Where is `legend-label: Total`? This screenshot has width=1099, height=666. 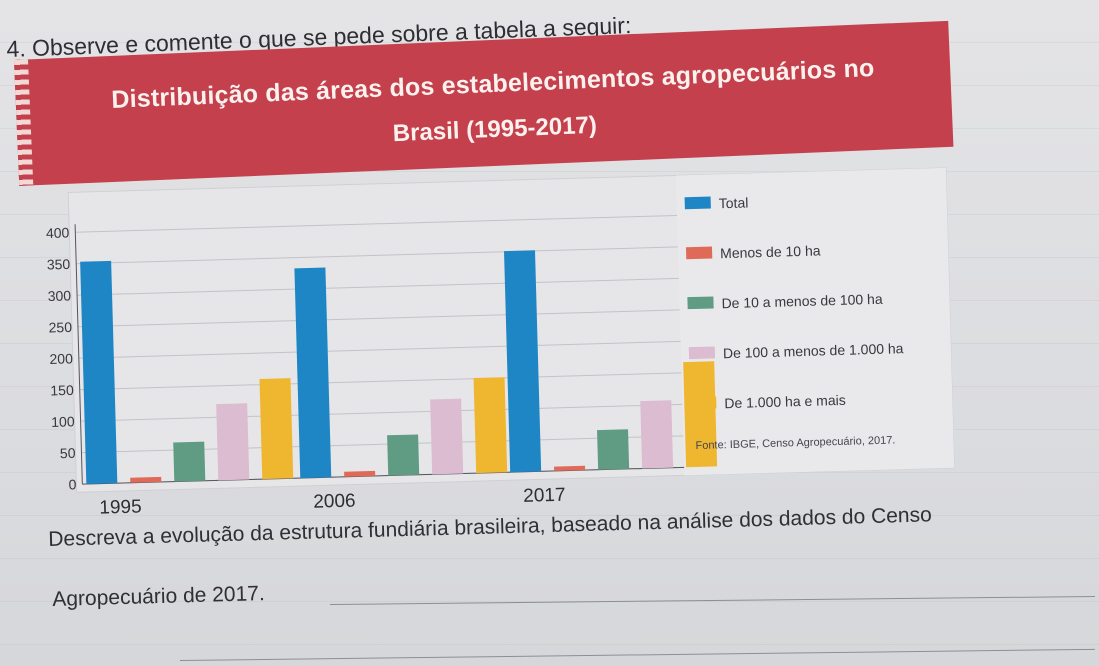 legend-label: Total is located at coordinates (734, 202).